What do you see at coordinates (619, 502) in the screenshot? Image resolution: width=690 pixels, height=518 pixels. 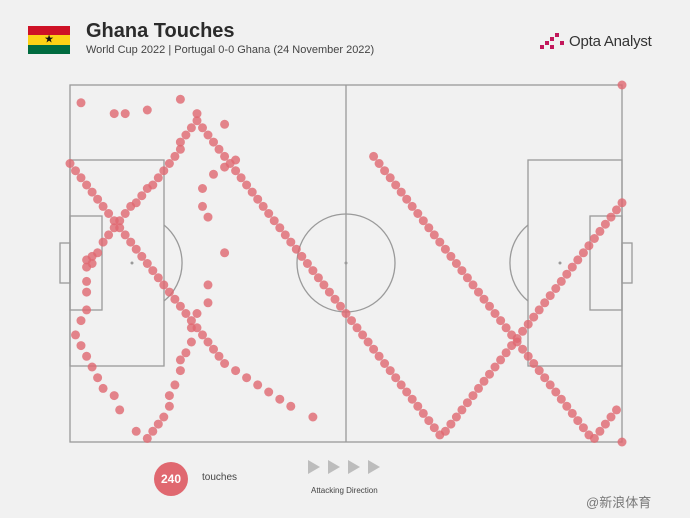 I see `watermark: @新浪体育` at bounding box center [619, 502].